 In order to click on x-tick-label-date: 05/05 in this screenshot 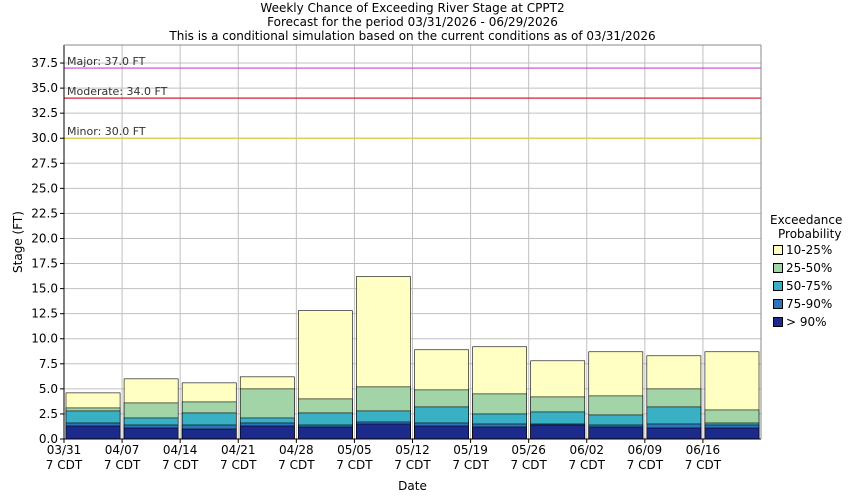, I will do `click(354, 450)`.